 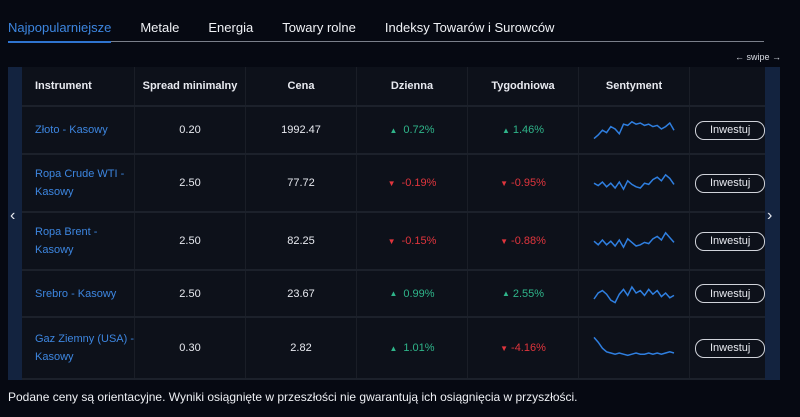 I want to click on column-header: Tygodniowa, so click(x=523, y=86).